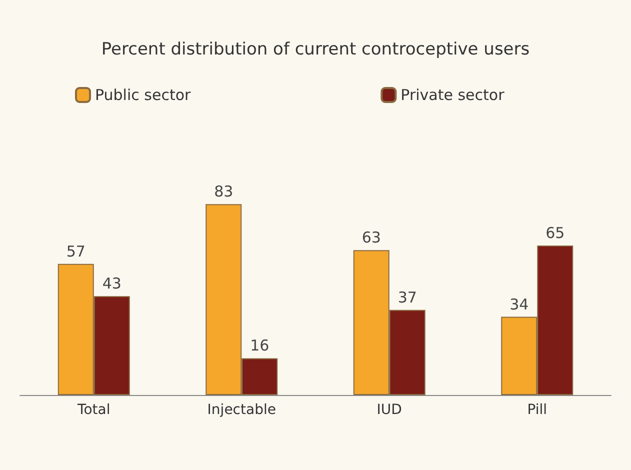 The width and height of the screenshot is (631, 470). Describe the element at coordinates (143, 95) in the screenshot. I see `legend-label: Public sector` at that location.